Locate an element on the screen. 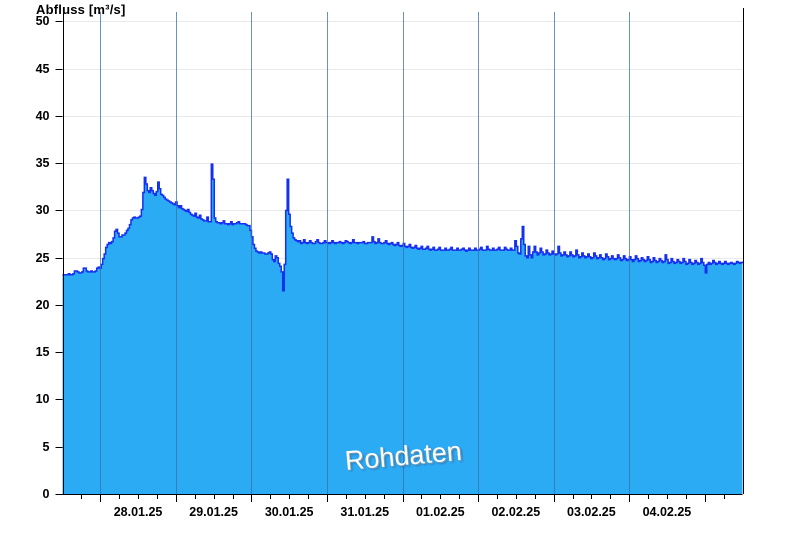 The image size is (800, 550). x-tick-label-29.01.25: 29.01.25 is located at coordinates (213, 512).